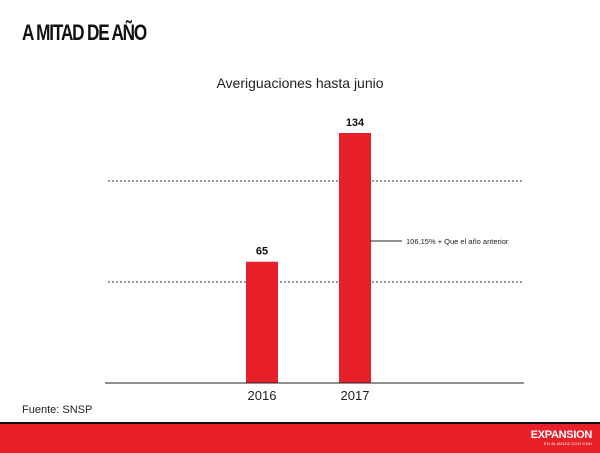 The width and height of the screenshot is (600, 453). Describe the element at coordinates (355, 395) in the screenshot. I see `x-tick-label-2017: 2017` at that location.